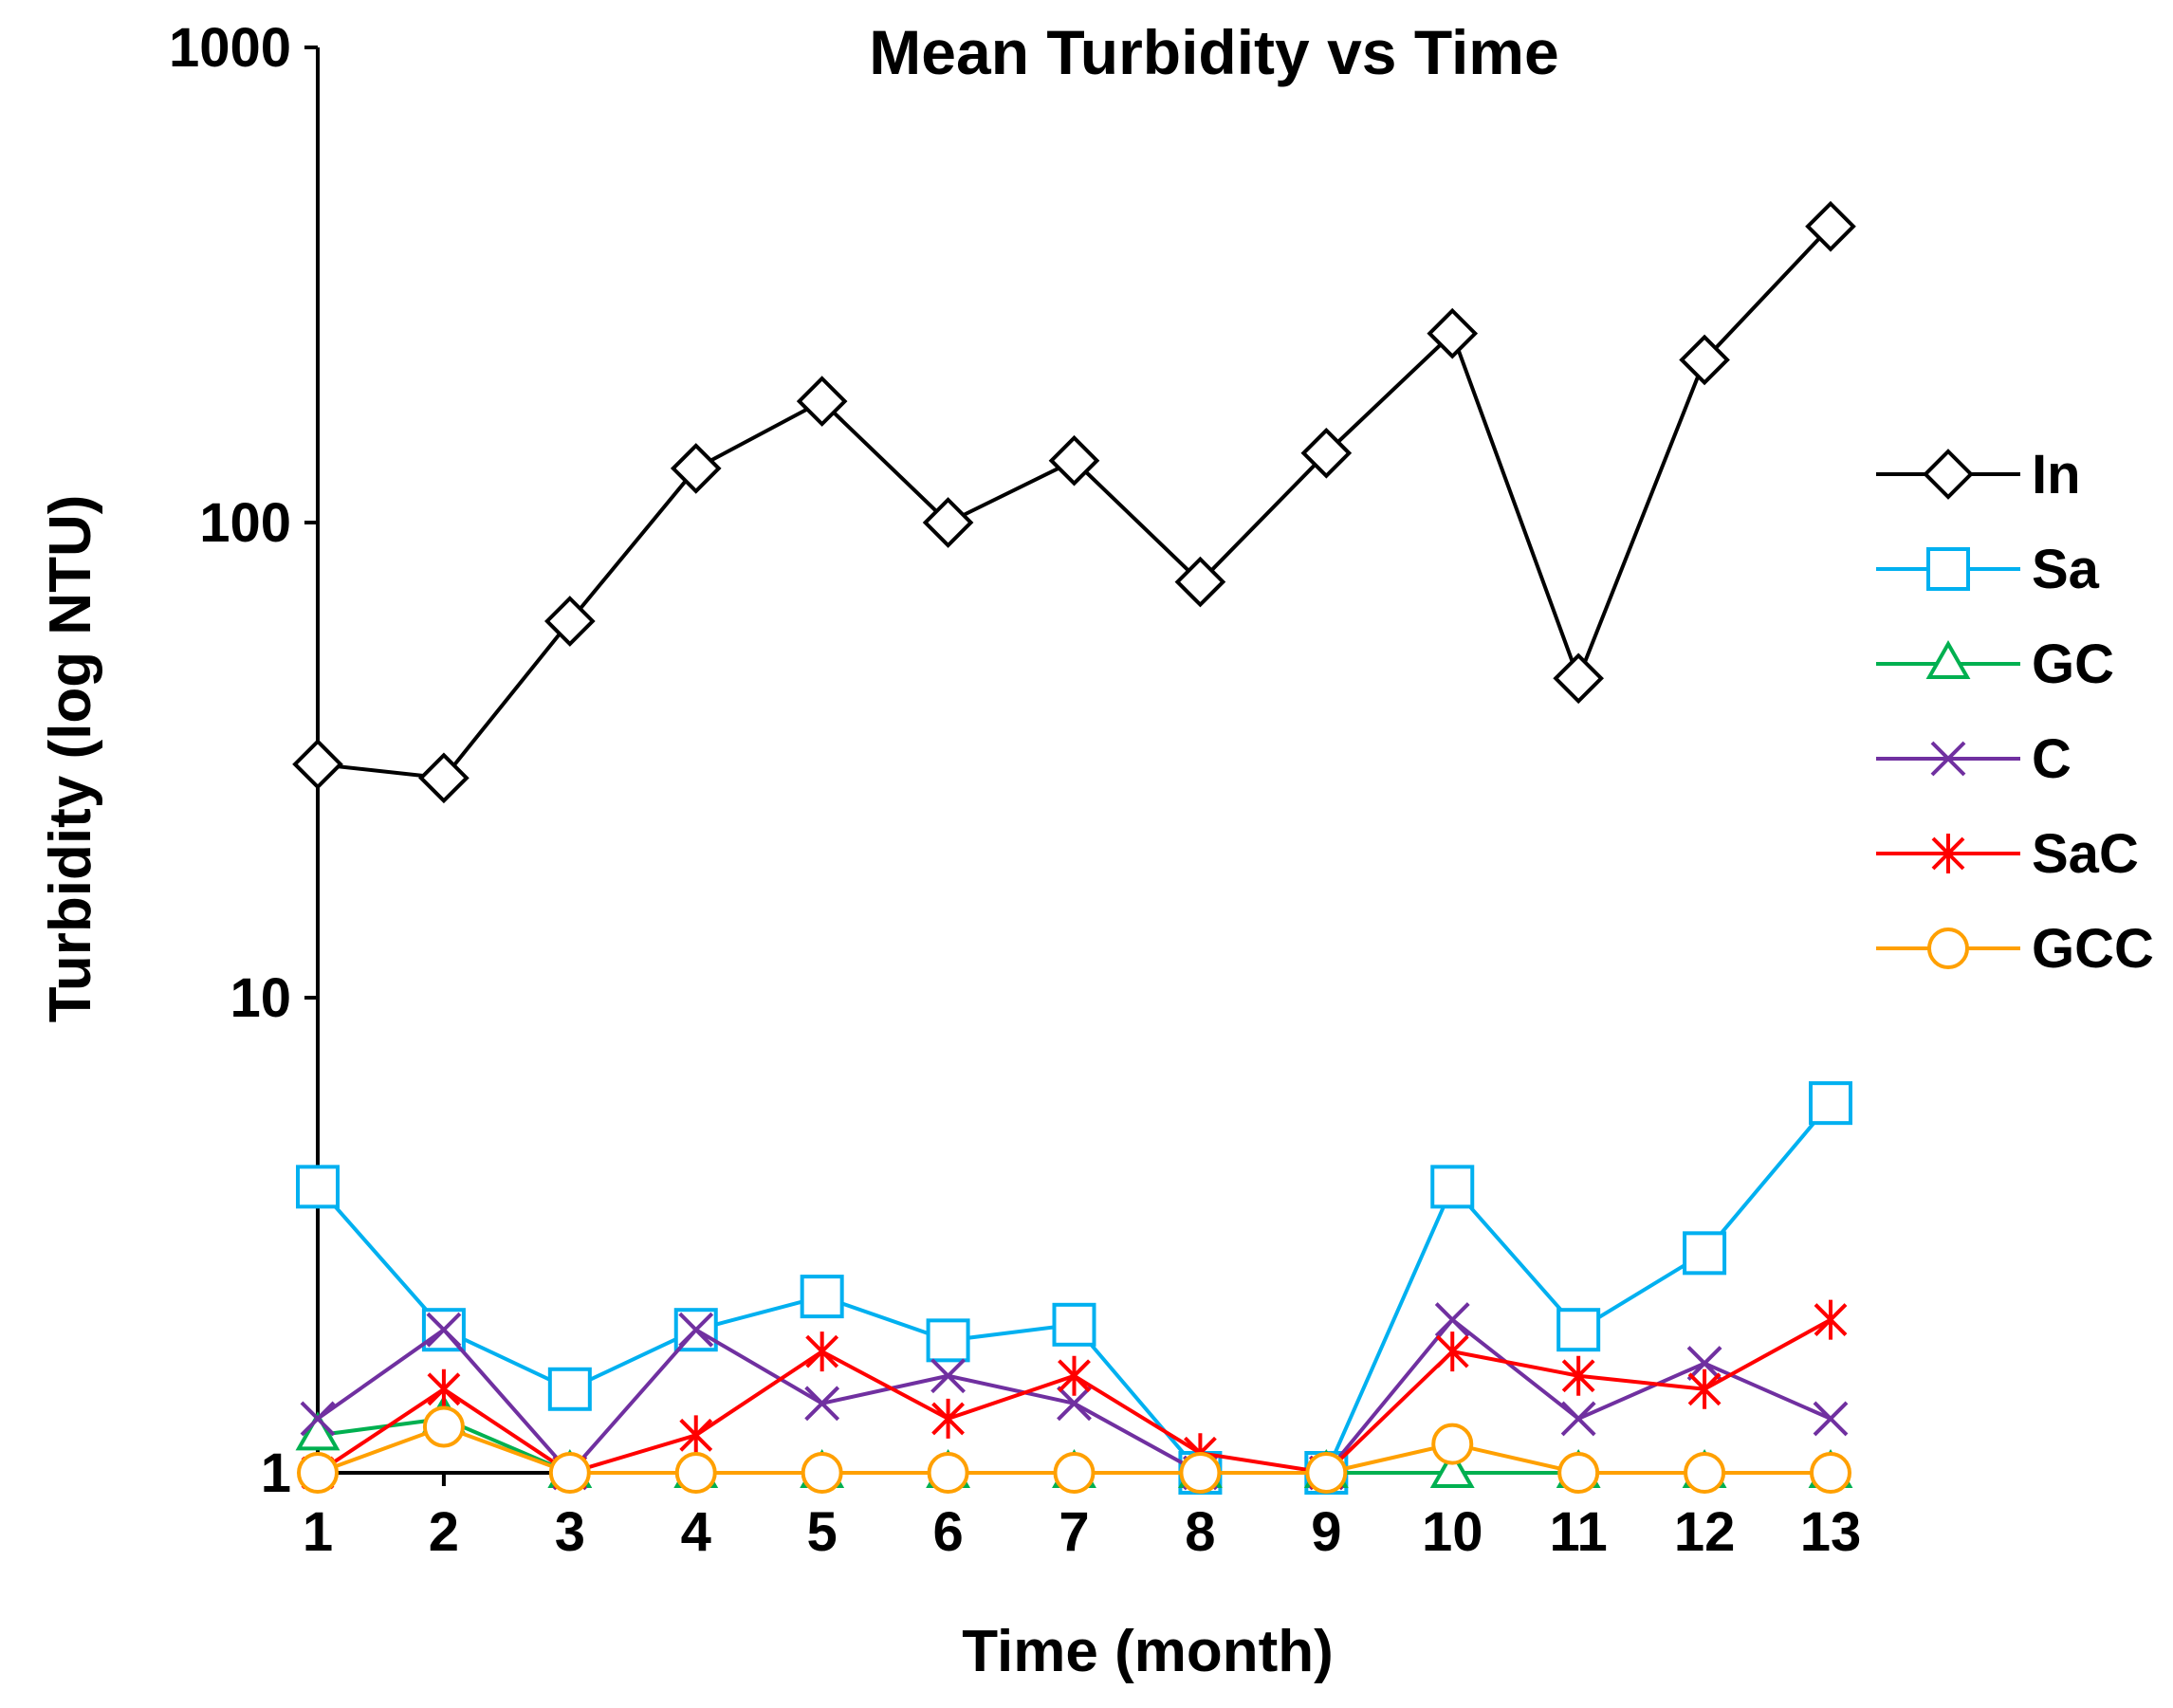  I want to click on legend-item-gc: GC, so click(1995, 664).